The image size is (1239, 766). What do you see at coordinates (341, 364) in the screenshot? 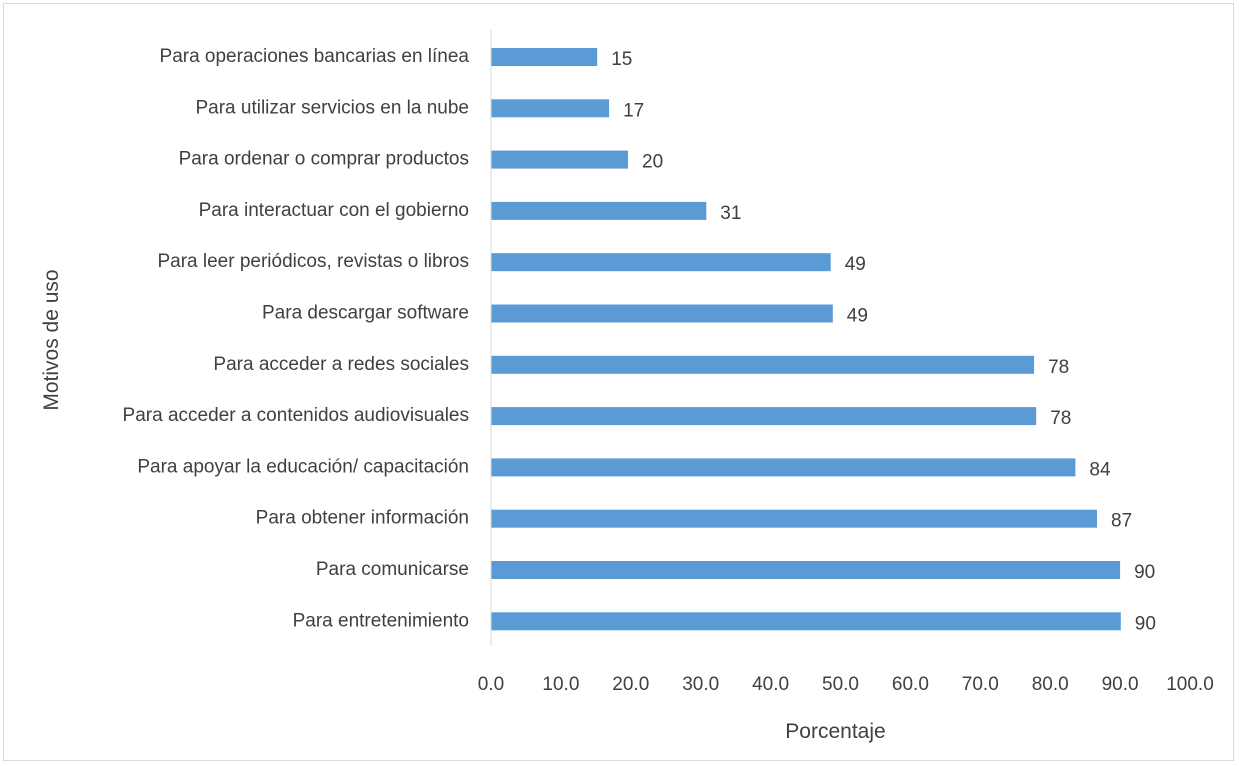
I see `category-label: Para acceder a redes sociales` at bounding box center [341, 364].